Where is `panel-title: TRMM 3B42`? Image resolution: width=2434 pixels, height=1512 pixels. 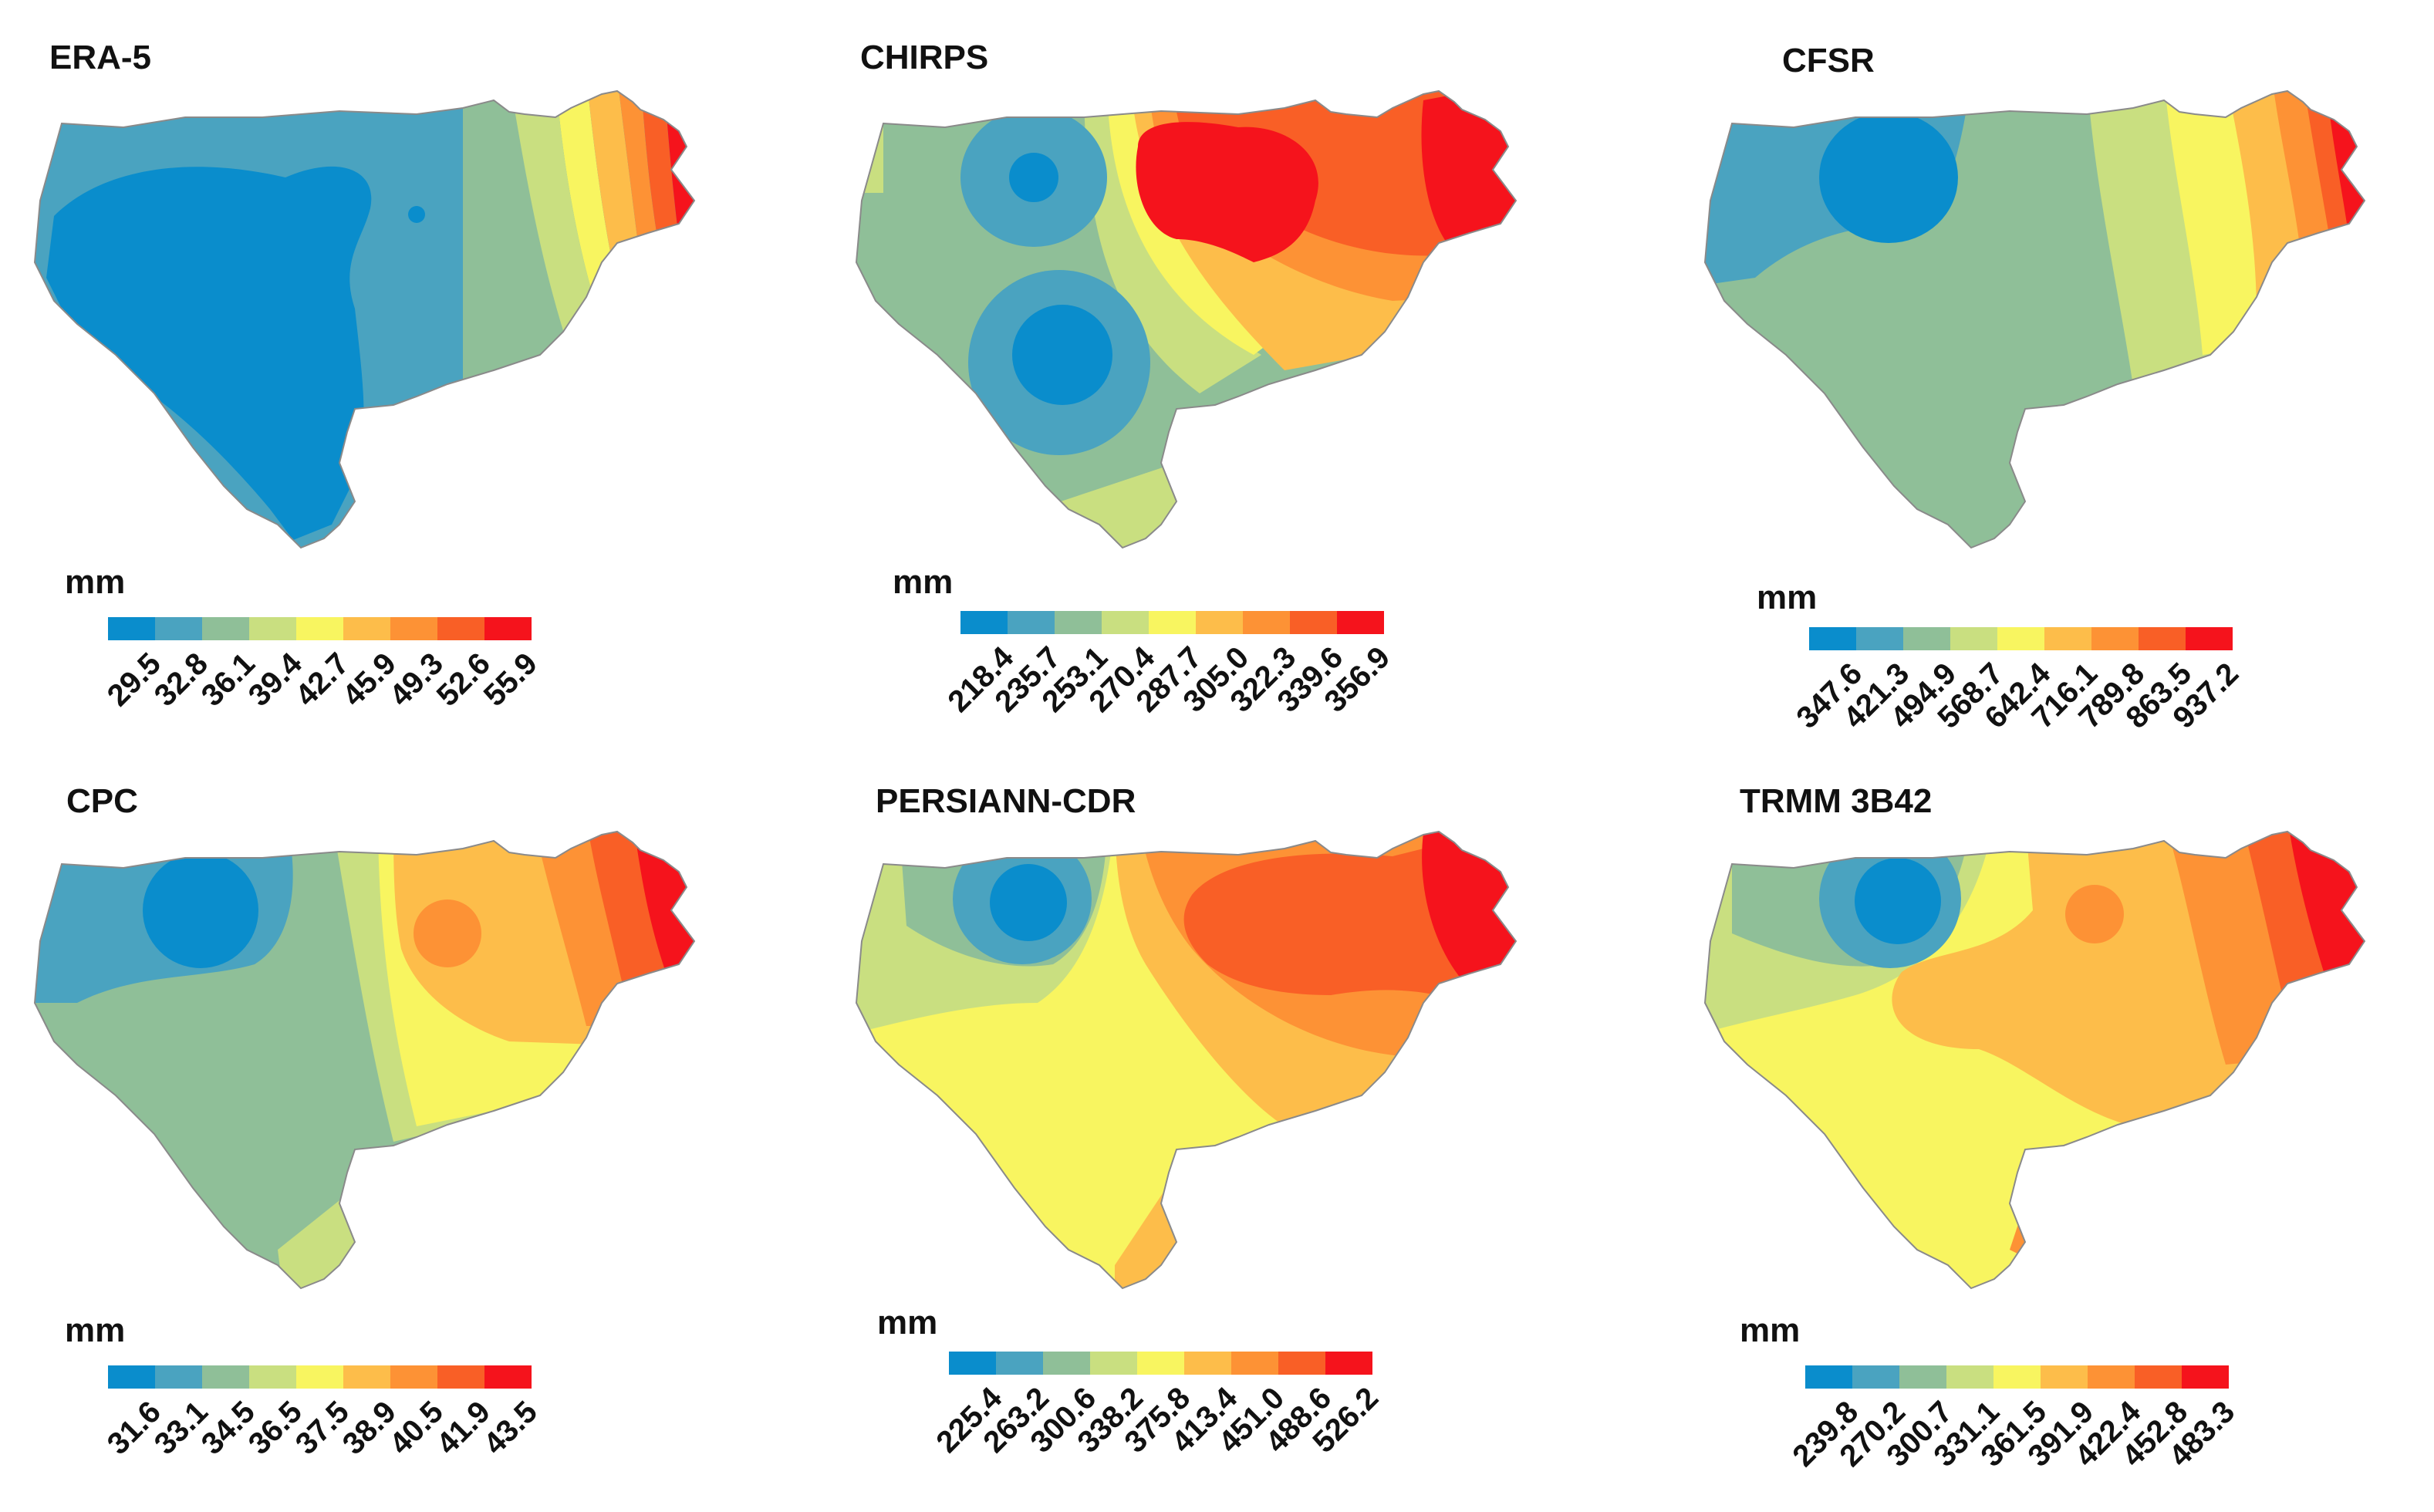
panel-title: TRMM 3B42 is located at coordinates (1836, 801).